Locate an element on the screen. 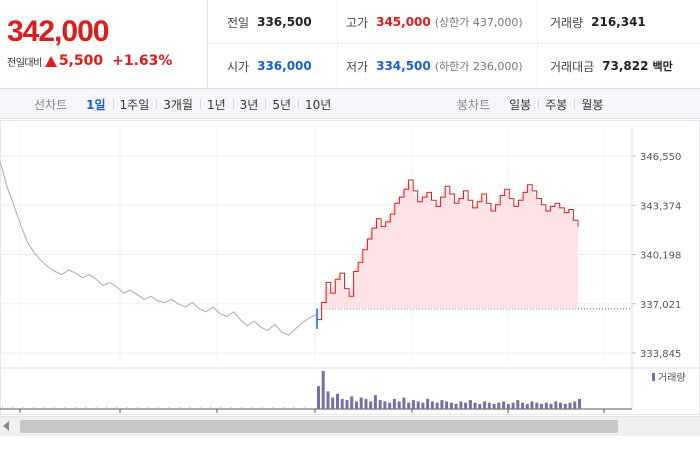 The image size is (700, 450). y-tick-label: 337,021 is located at coordinates (660, 305).